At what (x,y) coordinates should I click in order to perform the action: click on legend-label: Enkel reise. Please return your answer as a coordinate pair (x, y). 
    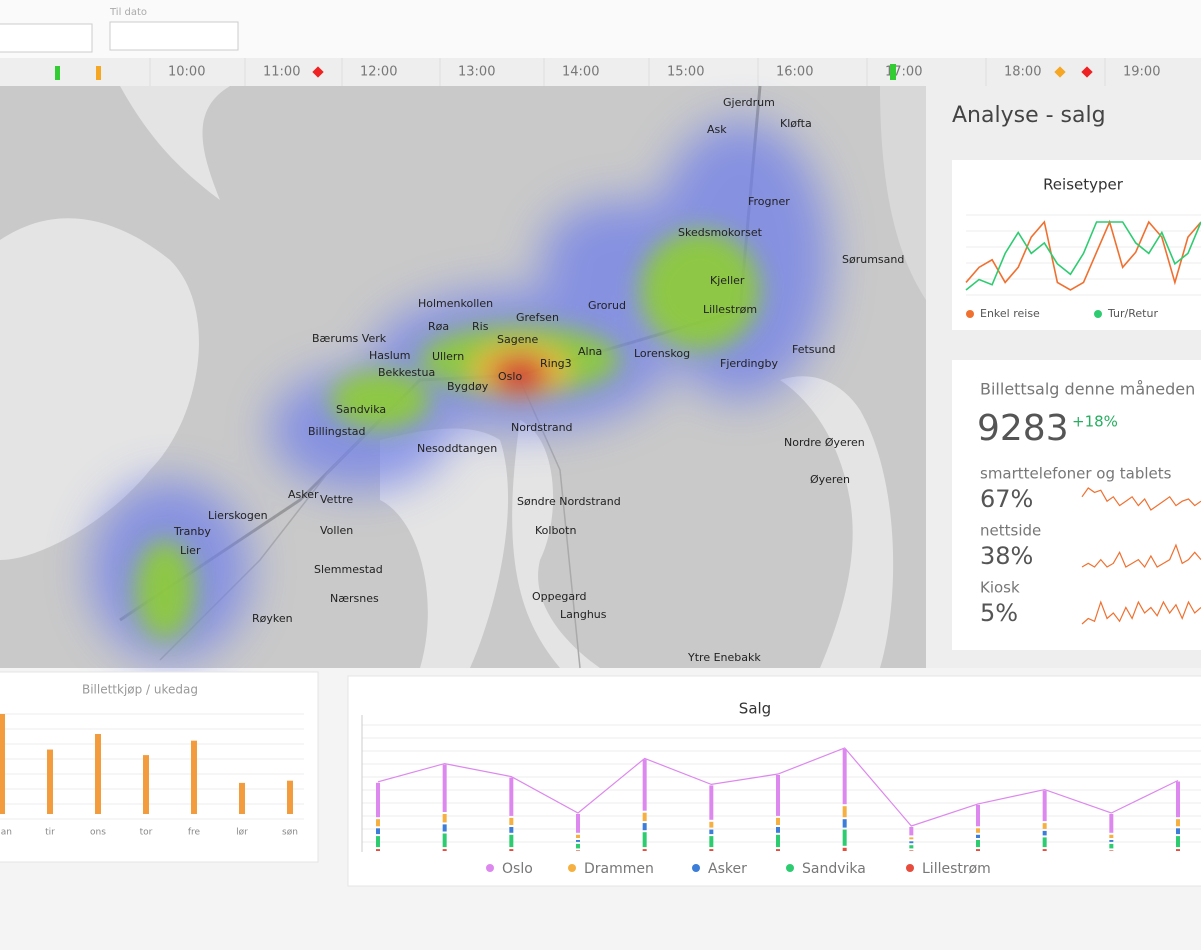
    Looking at the image, I should click on (1010, 313).